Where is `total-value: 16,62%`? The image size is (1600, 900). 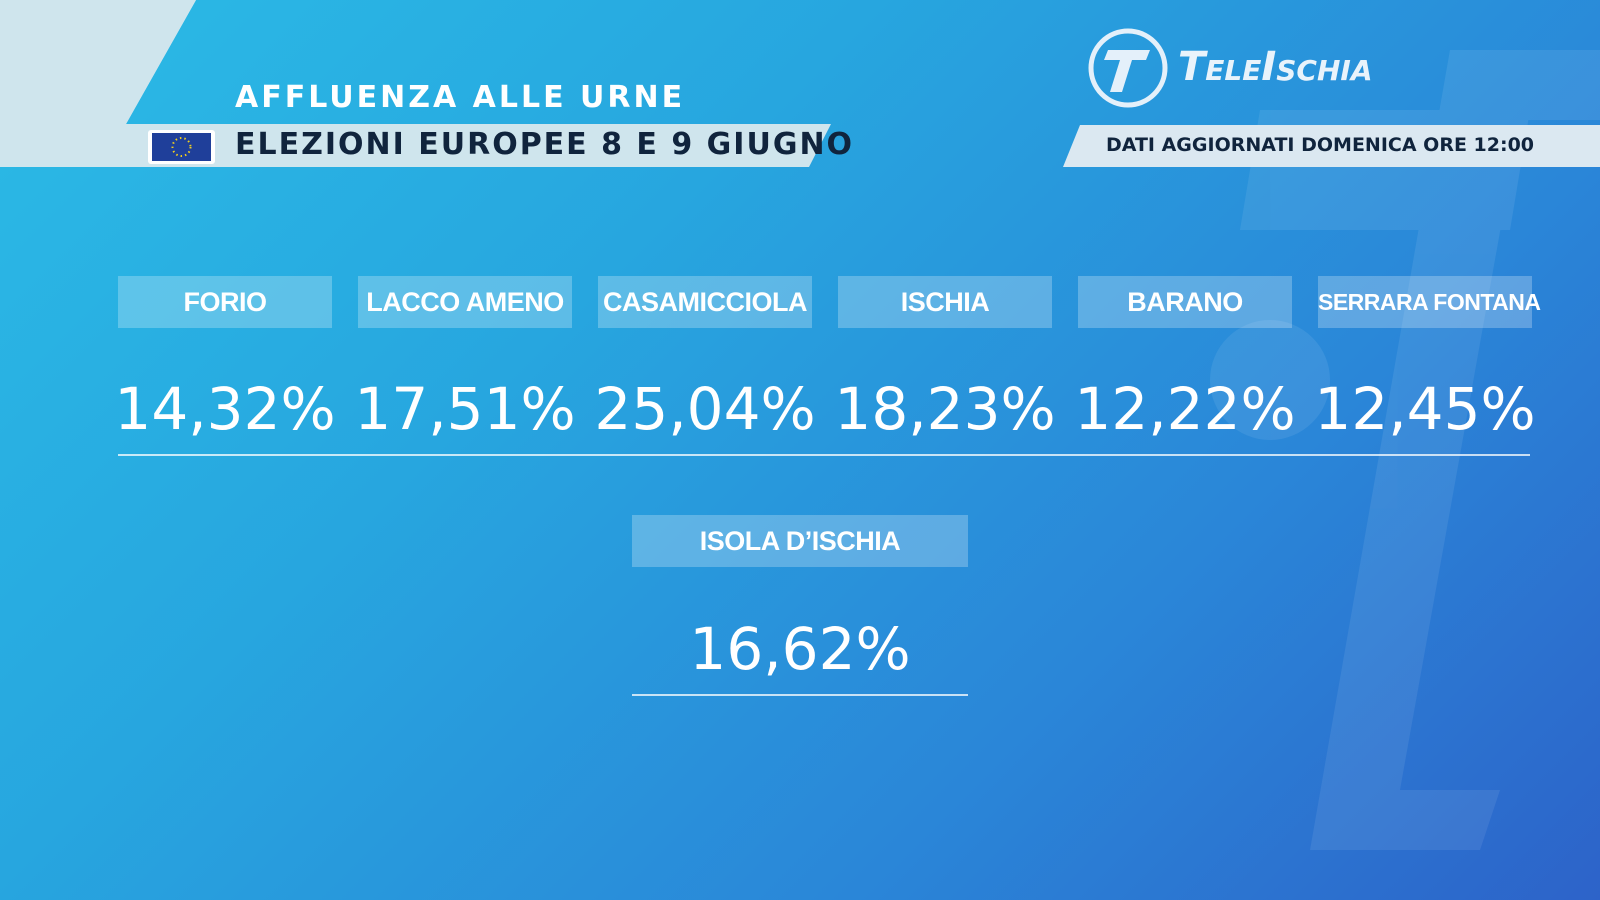
total-value: 16,62% is located at coordinates (800, 649).